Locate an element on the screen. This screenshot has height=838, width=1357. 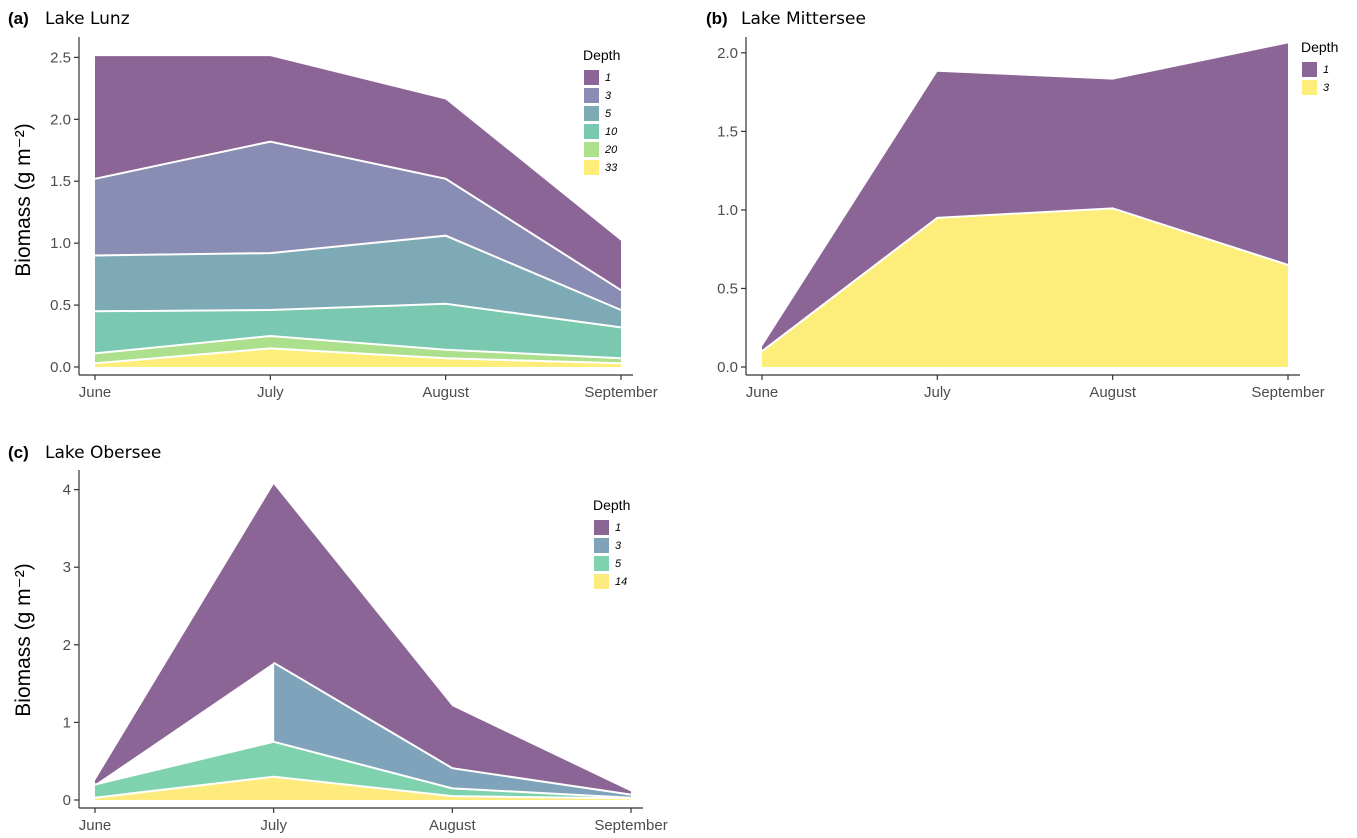
legend-label-c-5: 5 is located at coordinates (618, 564).